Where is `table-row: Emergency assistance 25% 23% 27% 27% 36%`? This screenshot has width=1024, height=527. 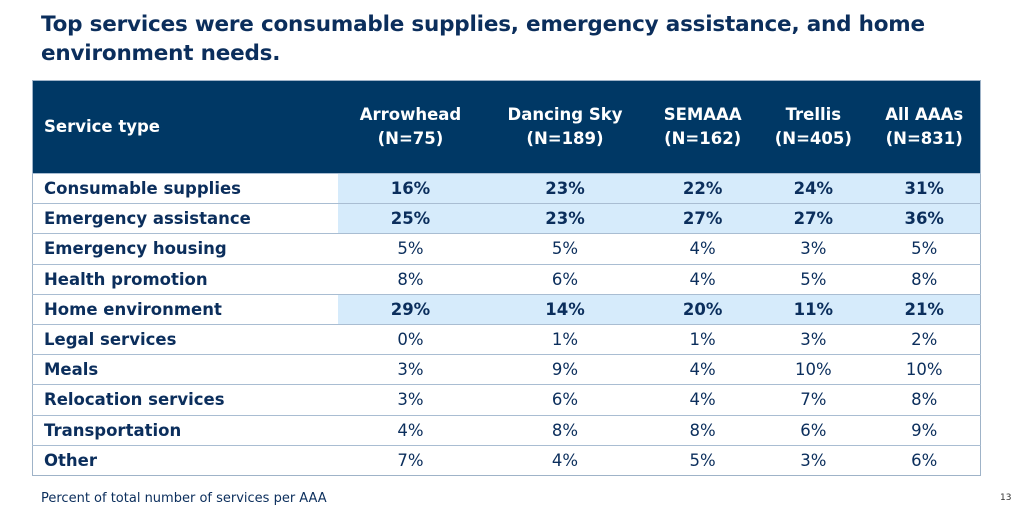 table-row: Emergency assistance 25% 23% 27% 27% 36% is located at coordinates (506, 218).